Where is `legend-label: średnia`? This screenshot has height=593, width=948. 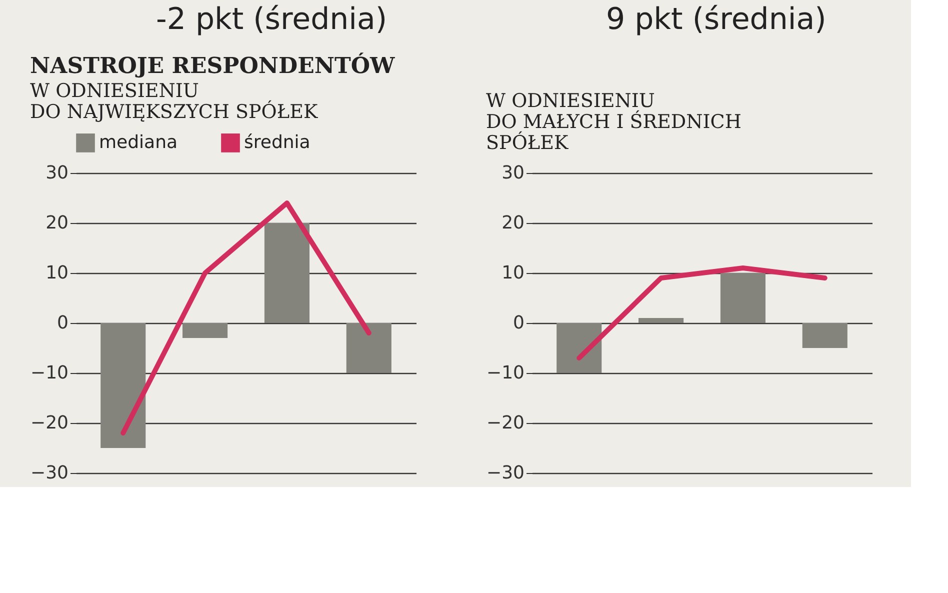 legend-label: średnia is located at coordinates (277, 142).